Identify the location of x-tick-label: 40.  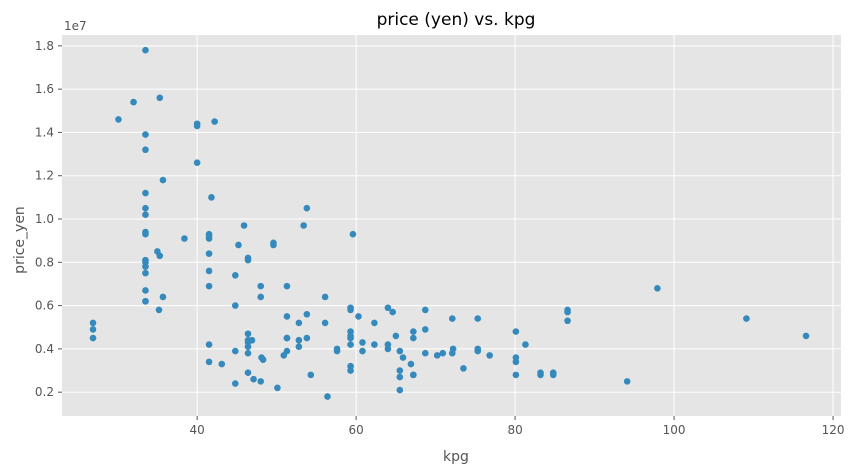
(196, 430).